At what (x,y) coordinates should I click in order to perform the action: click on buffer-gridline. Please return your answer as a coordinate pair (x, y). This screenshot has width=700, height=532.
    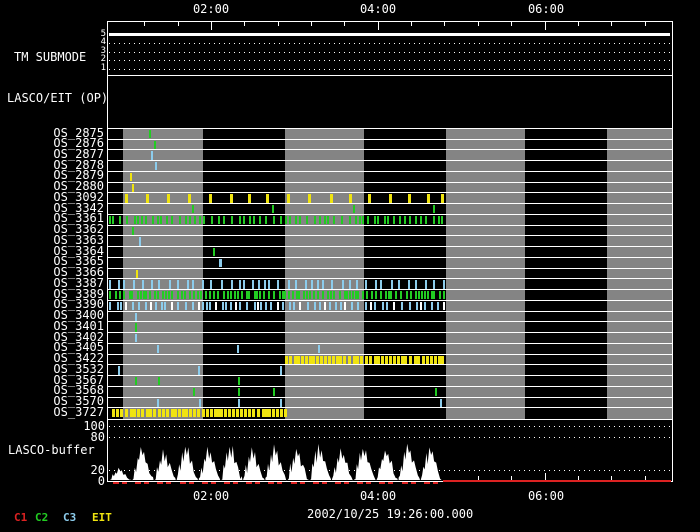
    Looking at the image, I should click on (389, 437).